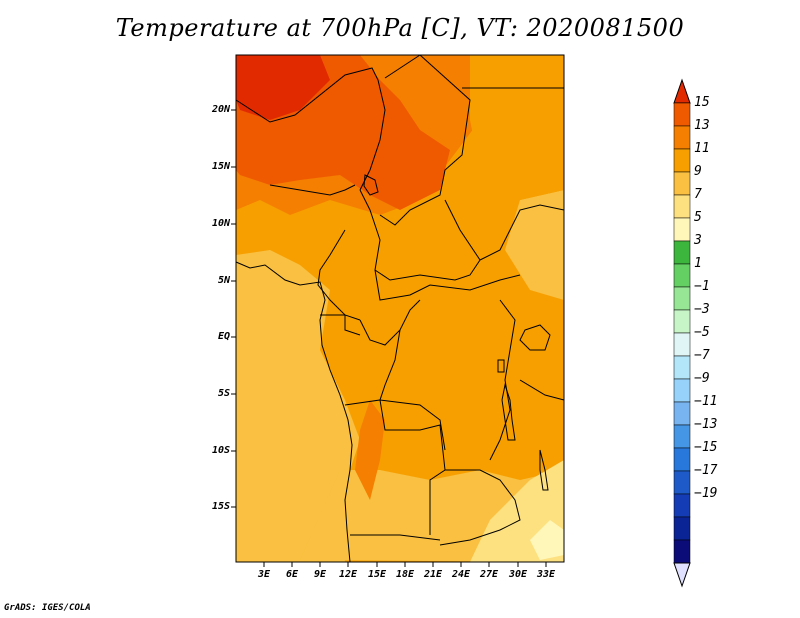 Image resolution: width=800 pixels, height=618 pixels. Describe the element at coordinates (546, 574) in the screenshot. I see `lon-label-33e: 33E` at that location.